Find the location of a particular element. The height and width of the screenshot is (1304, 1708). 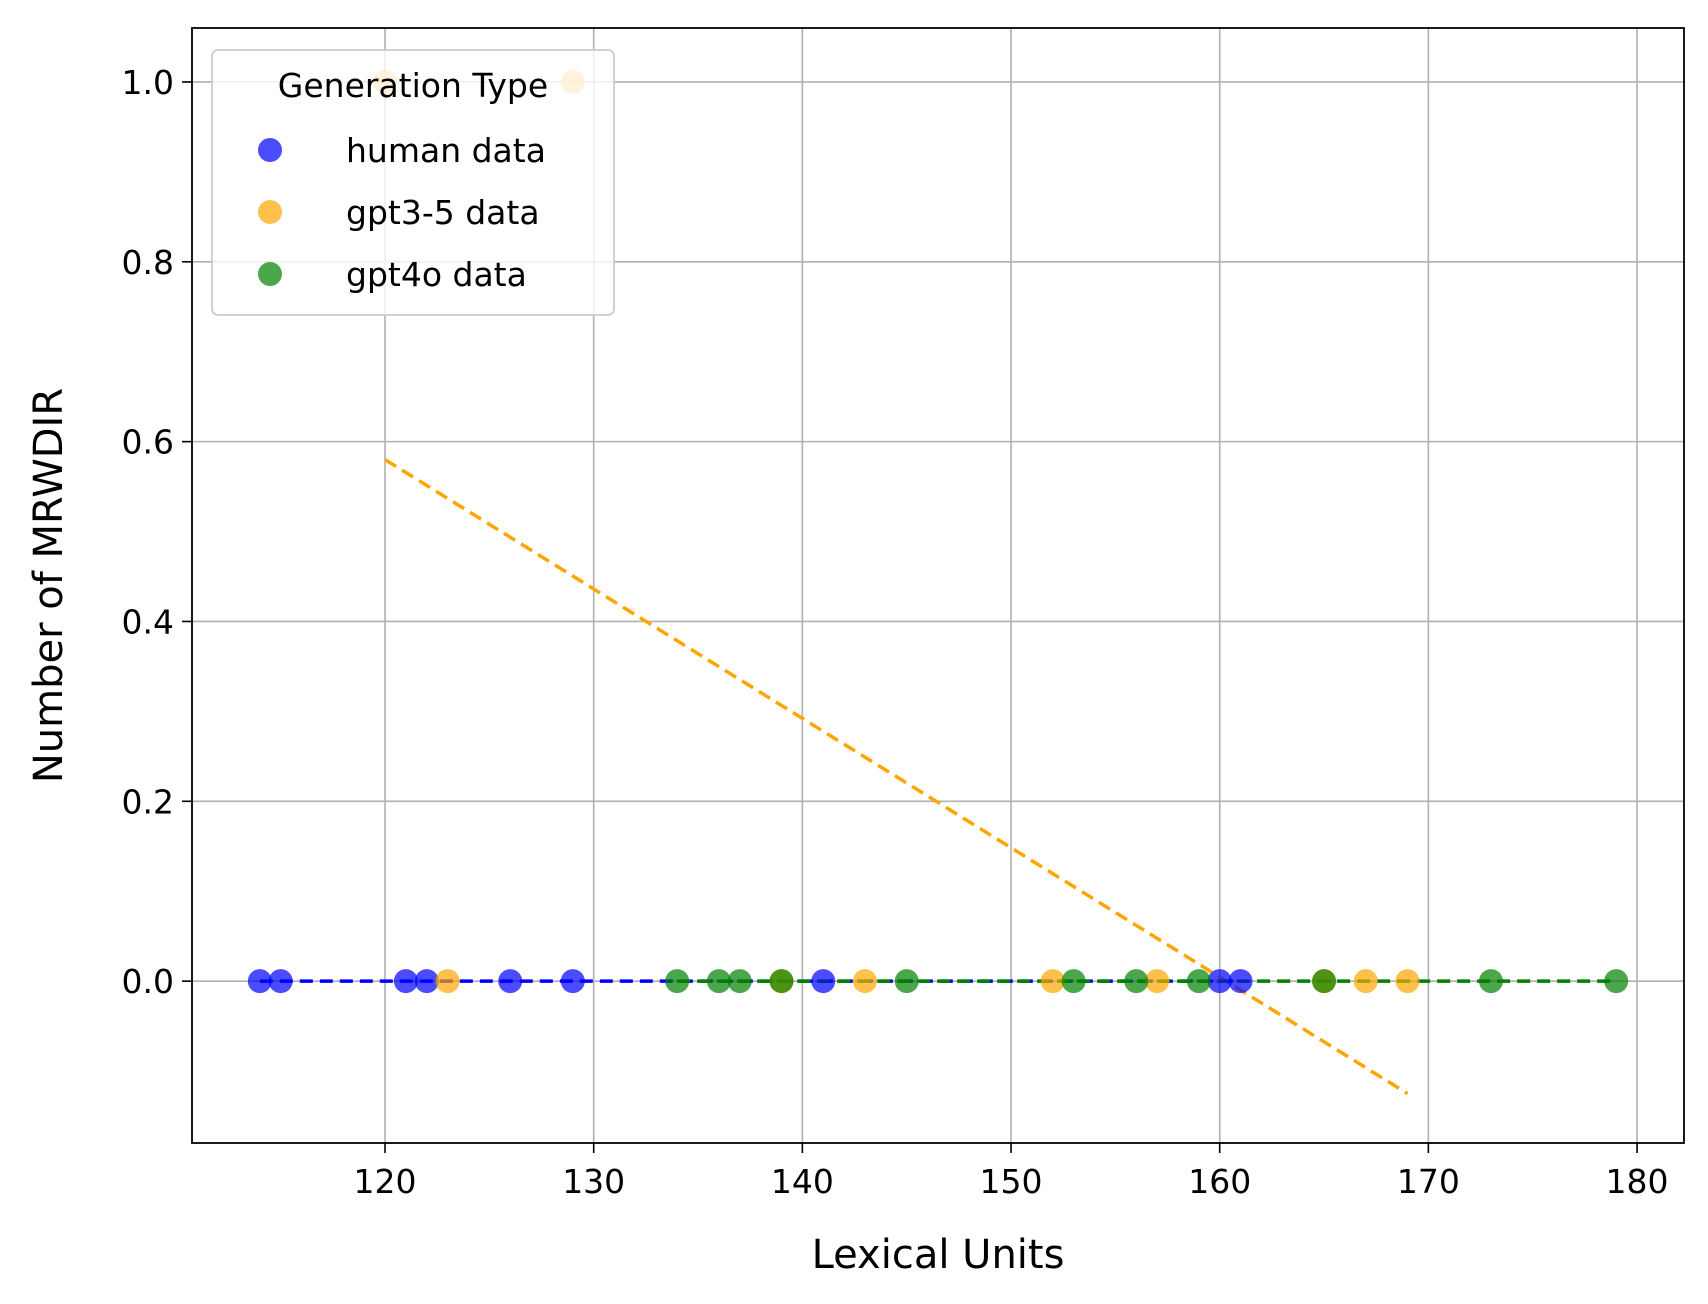

x-tick-label: 140 is located at coordinates (802, 1181).